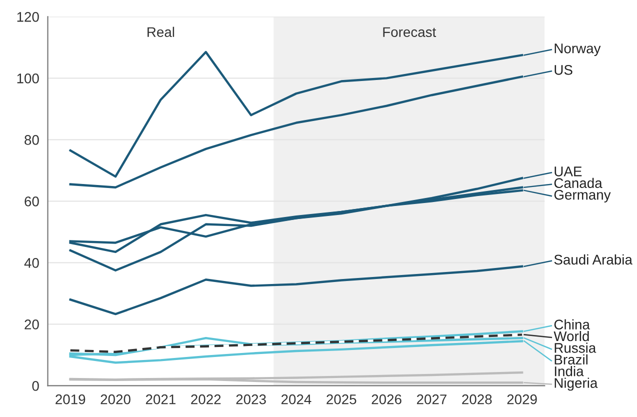 This screenshot has width=637, height=417. Describe the element at coordinates (569, 371) in the screenshot. I see `text: India` at that location.